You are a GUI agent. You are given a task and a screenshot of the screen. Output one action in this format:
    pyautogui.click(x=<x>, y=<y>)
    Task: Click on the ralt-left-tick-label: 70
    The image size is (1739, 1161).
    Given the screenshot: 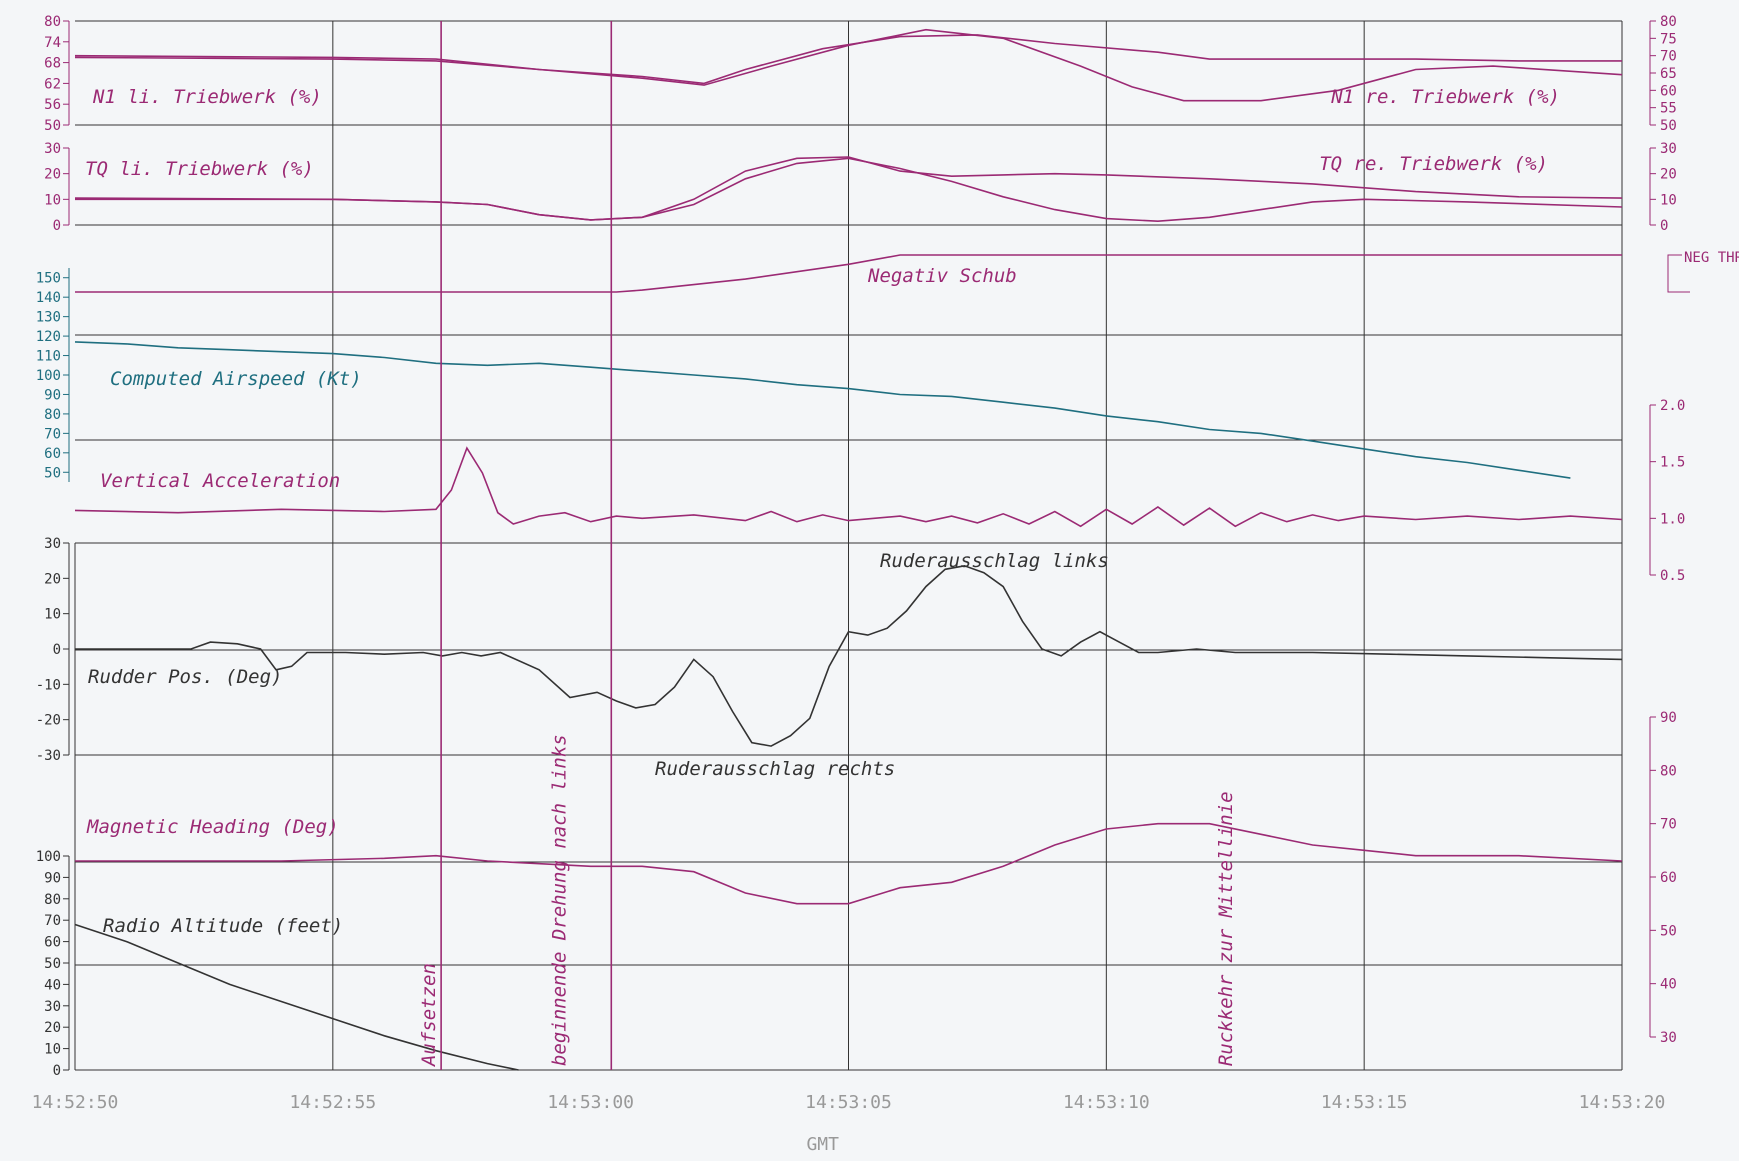 What is the action you would take?
    pyautogui.click(x=52, y=921)
    